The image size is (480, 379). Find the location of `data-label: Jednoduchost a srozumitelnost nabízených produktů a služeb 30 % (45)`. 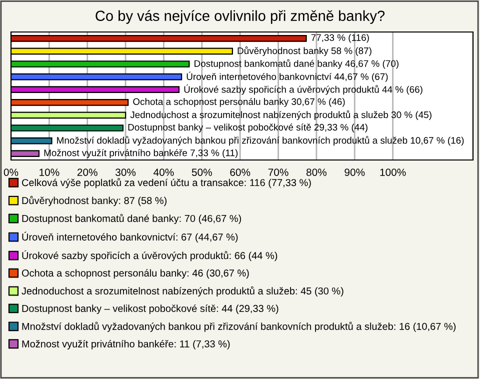

data-label: Jednoduchost a srozumitelnost nabízených produktů a služeb 30 % (45) is located at coordinates (281, 115).